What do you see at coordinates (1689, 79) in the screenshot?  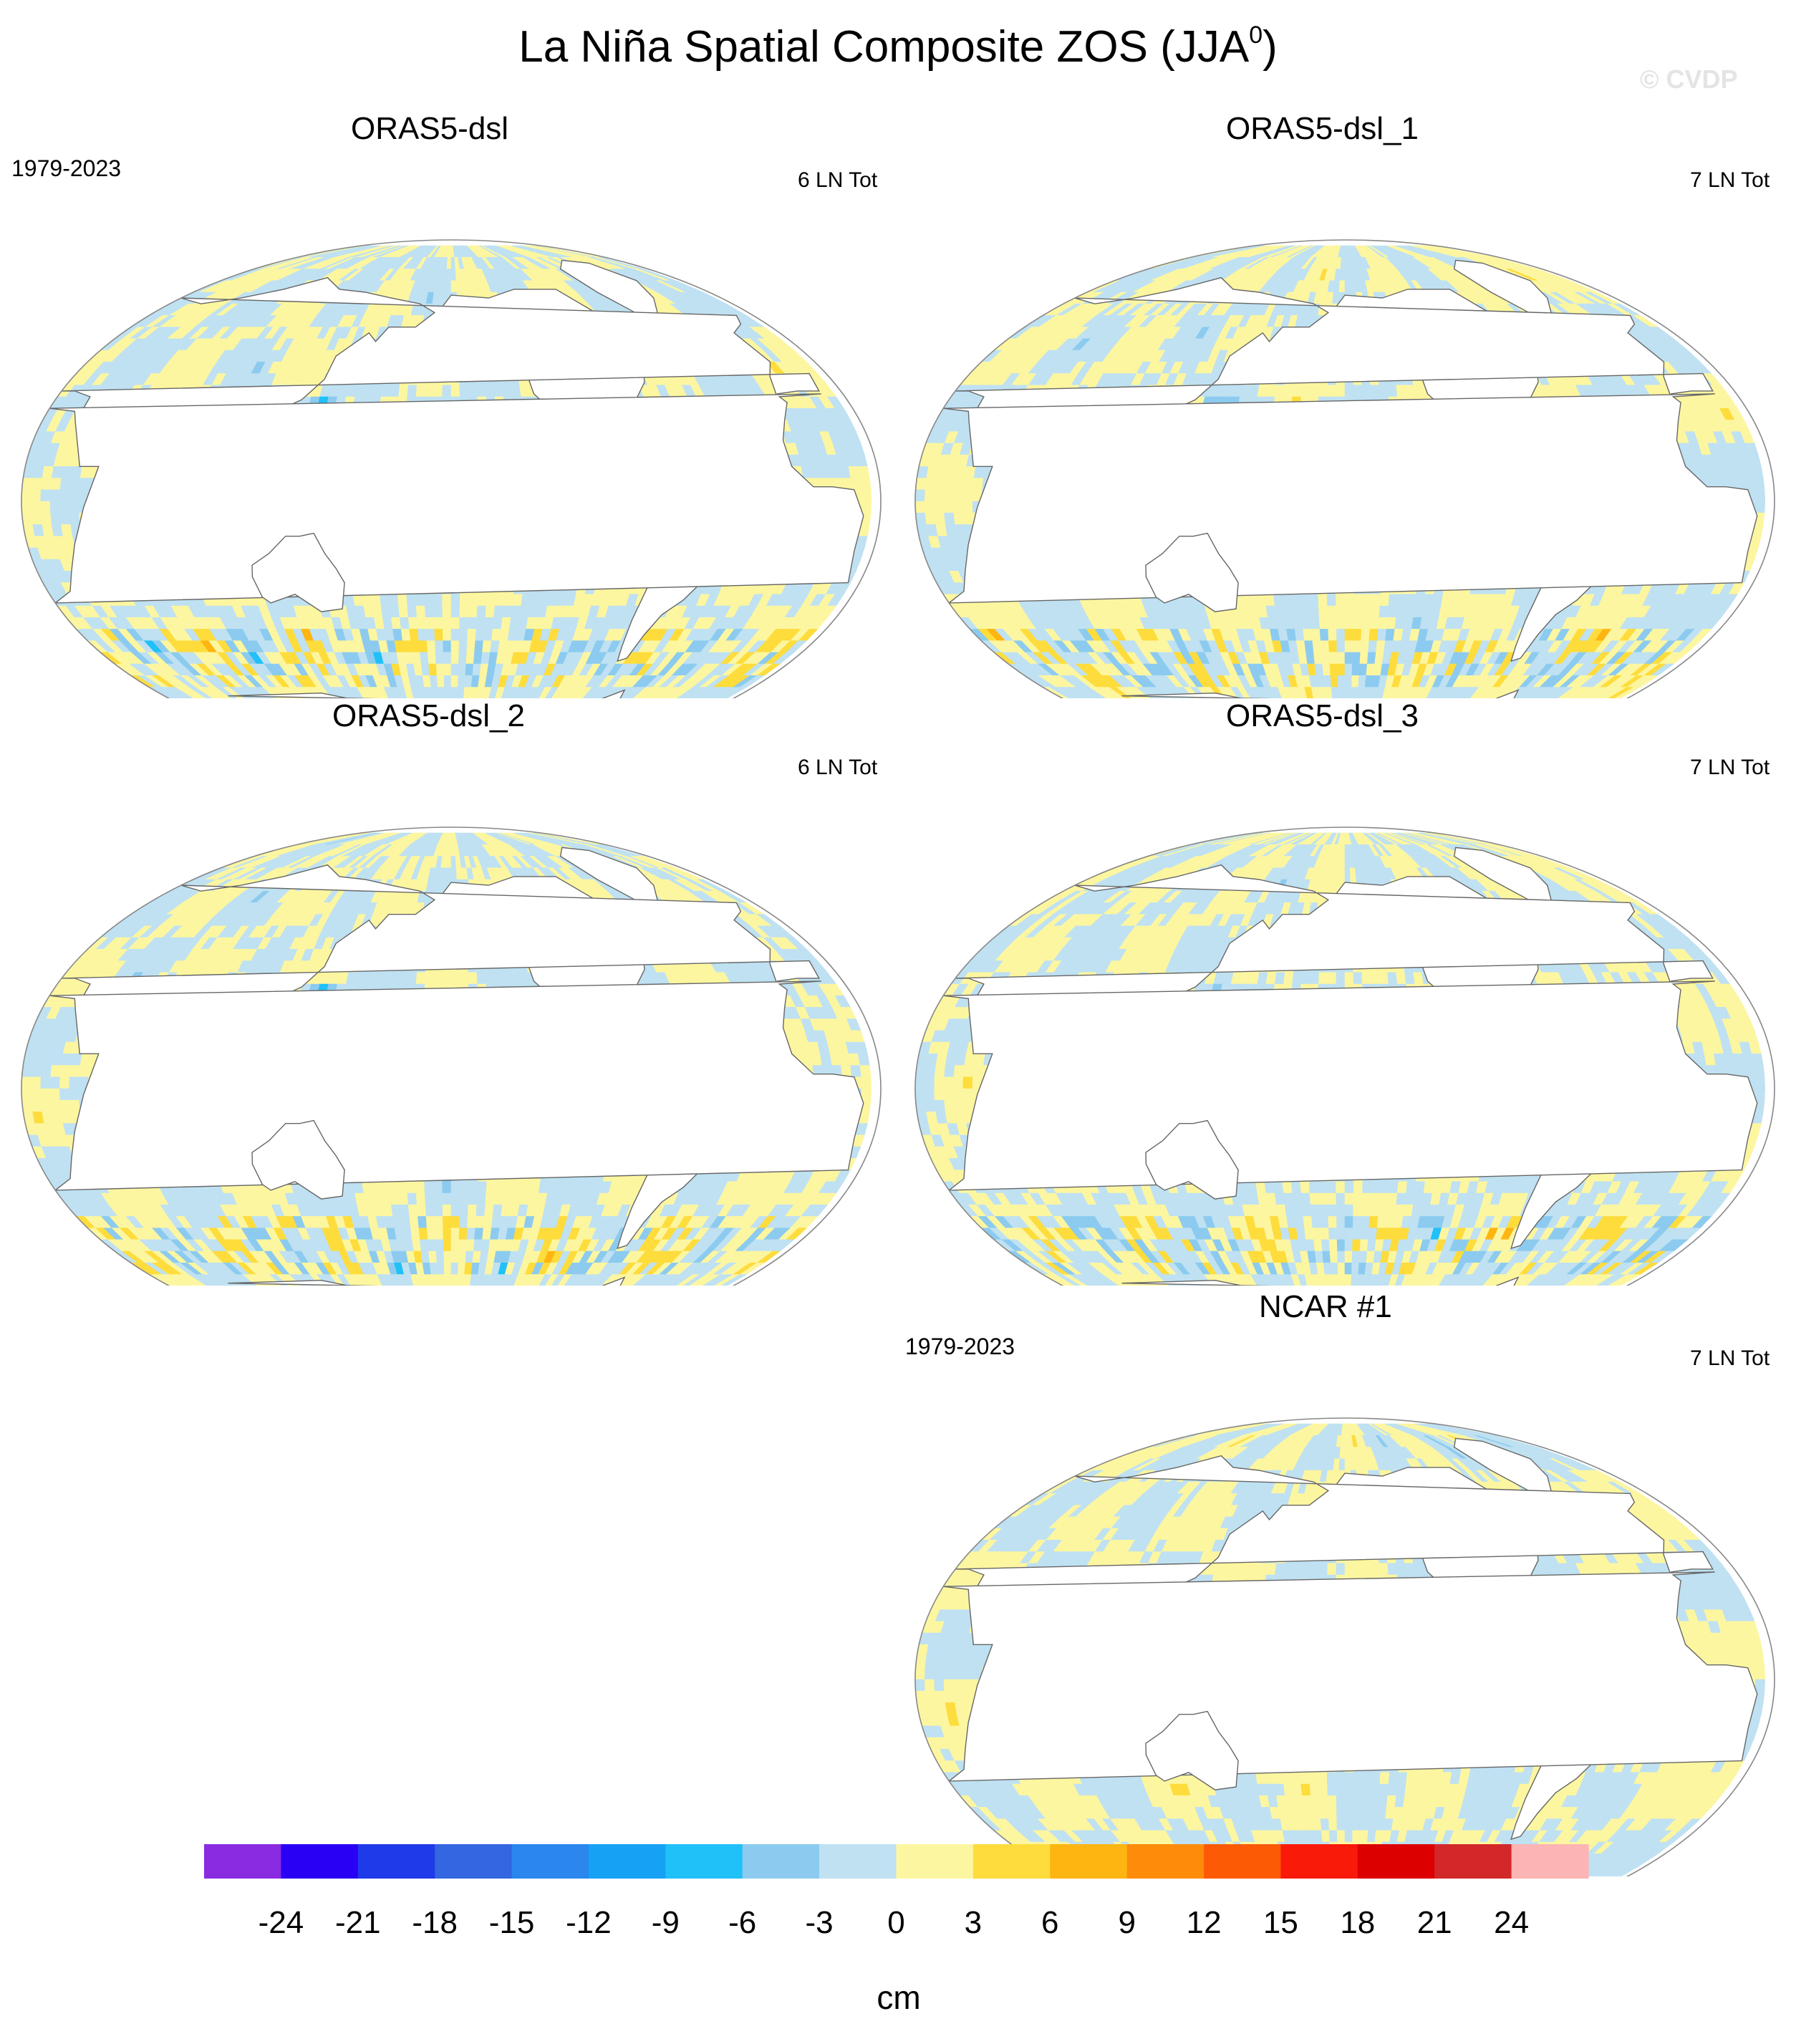 I see `watermark: © CVDP` at bounding box center [1689, 79].